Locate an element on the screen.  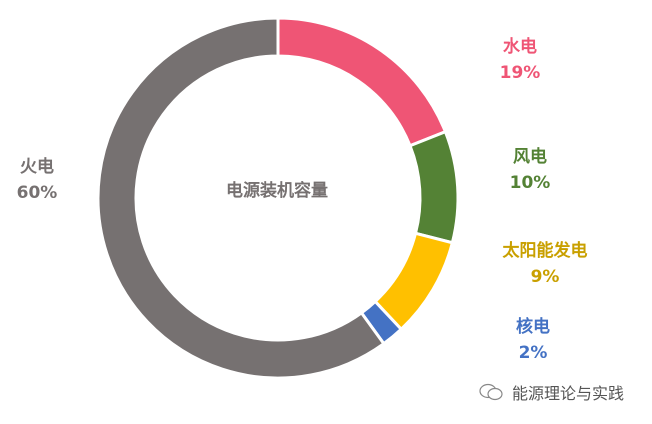
slice-value: 9% is located at coordinates (545, 277).